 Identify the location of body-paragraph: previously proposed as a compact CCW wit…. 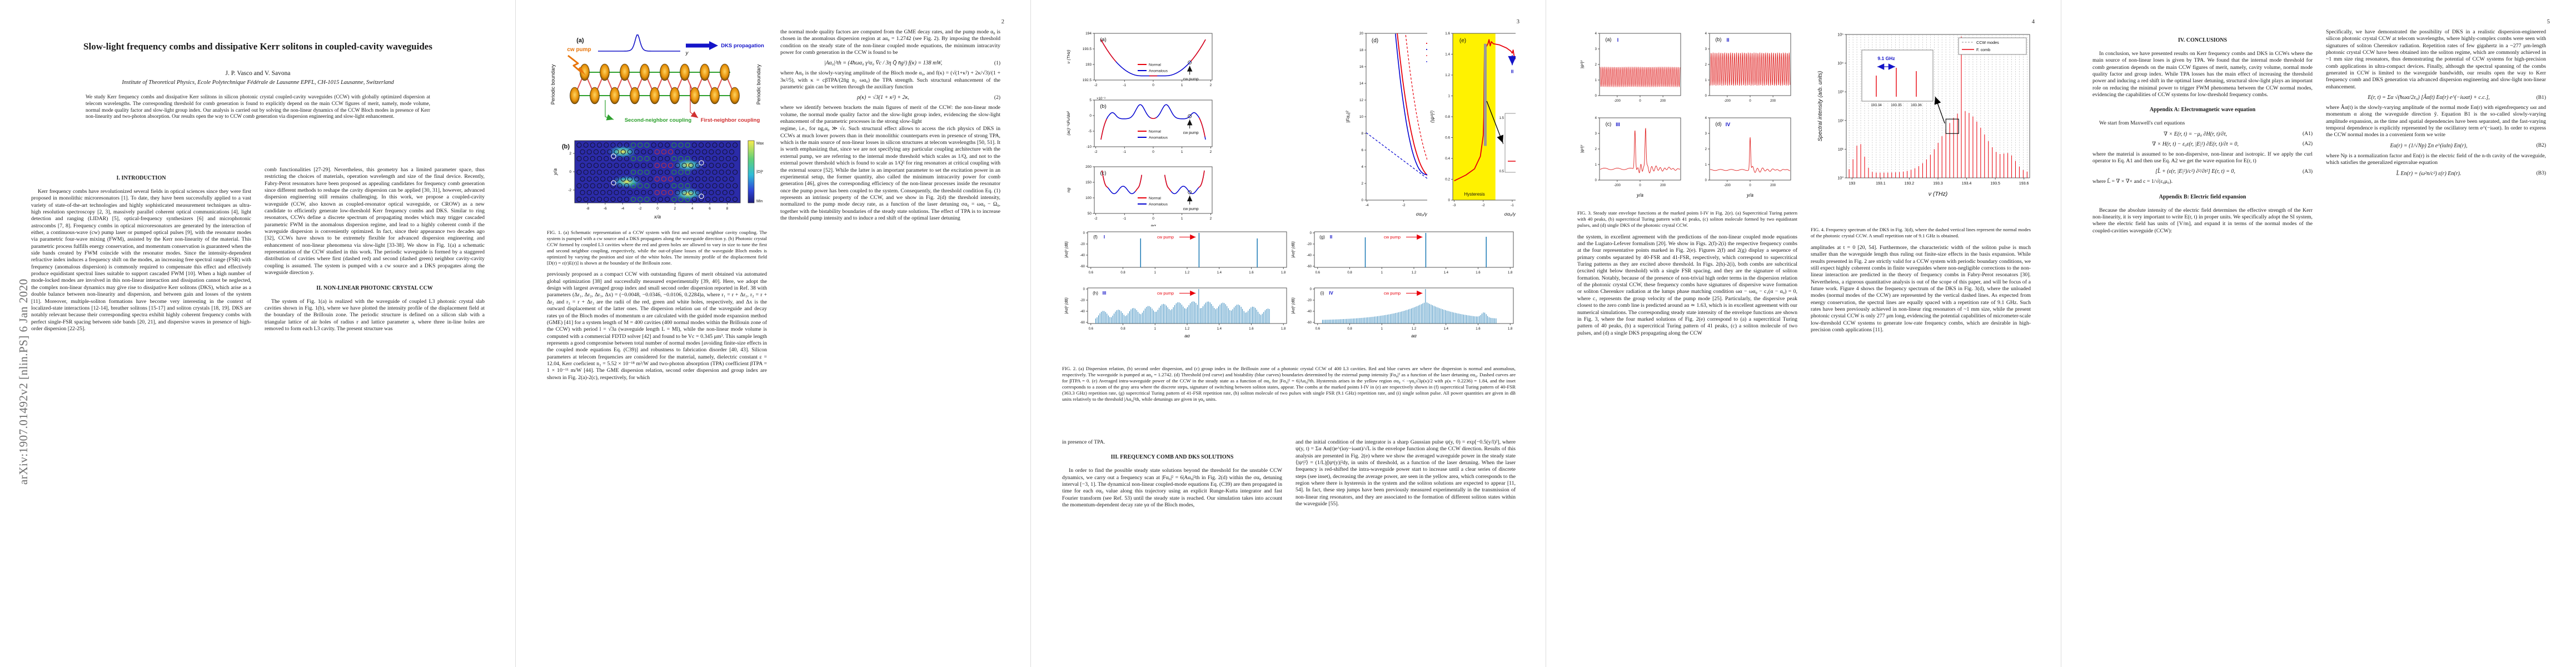
(657, 326).